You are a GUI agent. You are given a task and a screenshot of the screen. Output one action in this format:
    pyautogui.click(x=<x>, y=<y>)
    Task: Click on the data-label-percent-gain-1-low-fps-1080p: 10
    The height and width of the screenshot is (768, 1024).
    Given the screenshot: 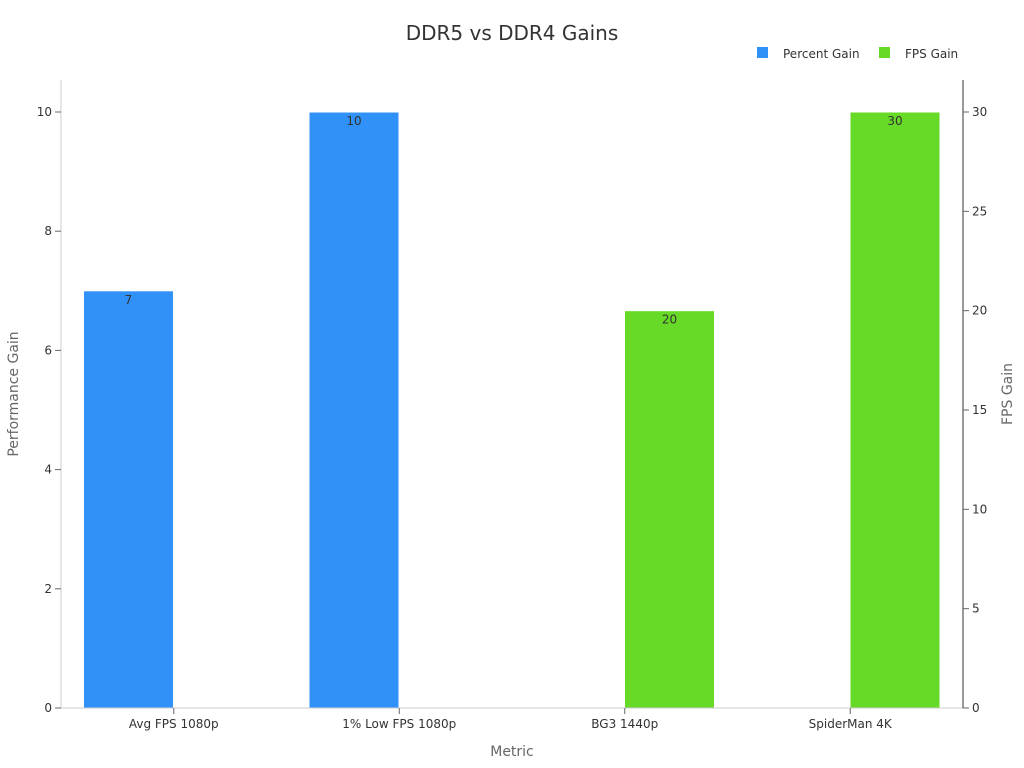 What is the action you would take?
    pyautogui.click(x=353, y=121)
    